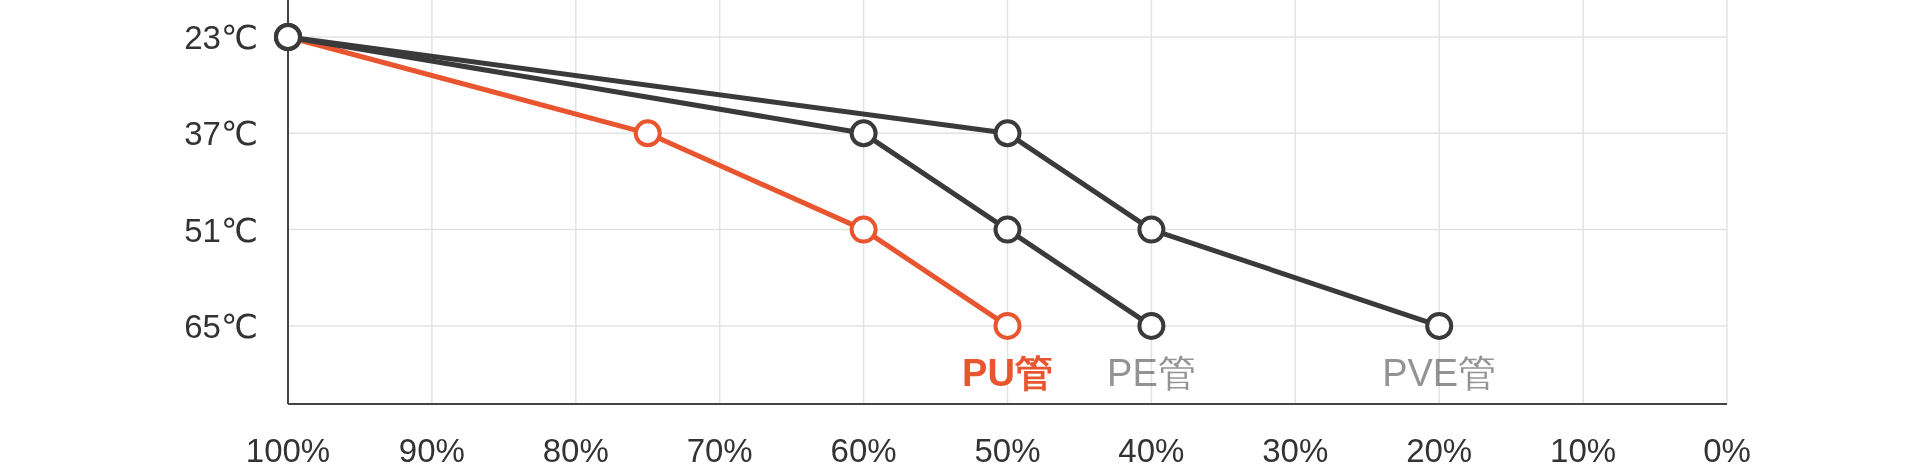 This screenshot has width=1920, height=470. I want to click on x-tick-label: 90%, so click(431, 450).